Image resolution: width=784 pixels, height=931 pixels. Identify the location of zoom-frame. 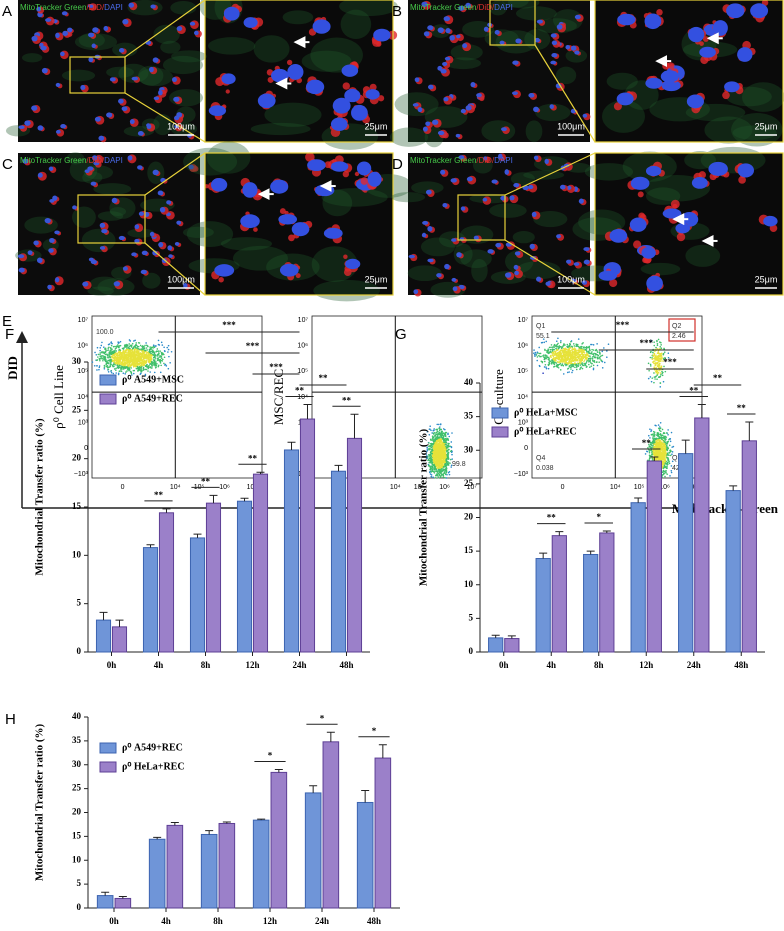
(299, 71).